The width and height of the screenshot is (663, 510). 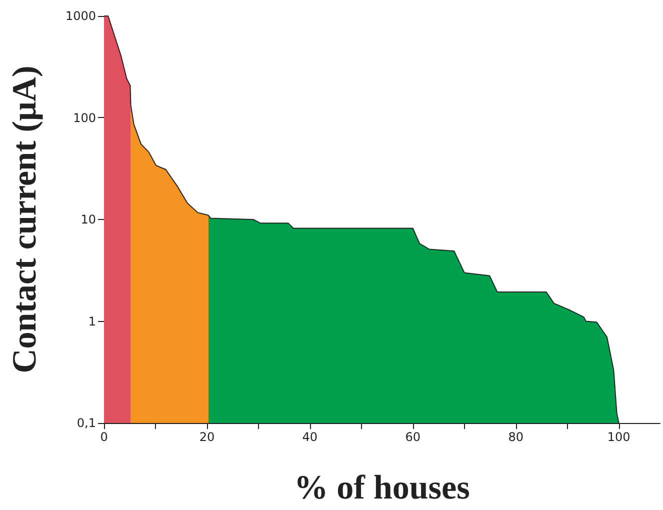 What do you see at coordinates (80, 16) in the screenshot?
I see `y-tick-label: 1000` at bounding box center [80, 16].